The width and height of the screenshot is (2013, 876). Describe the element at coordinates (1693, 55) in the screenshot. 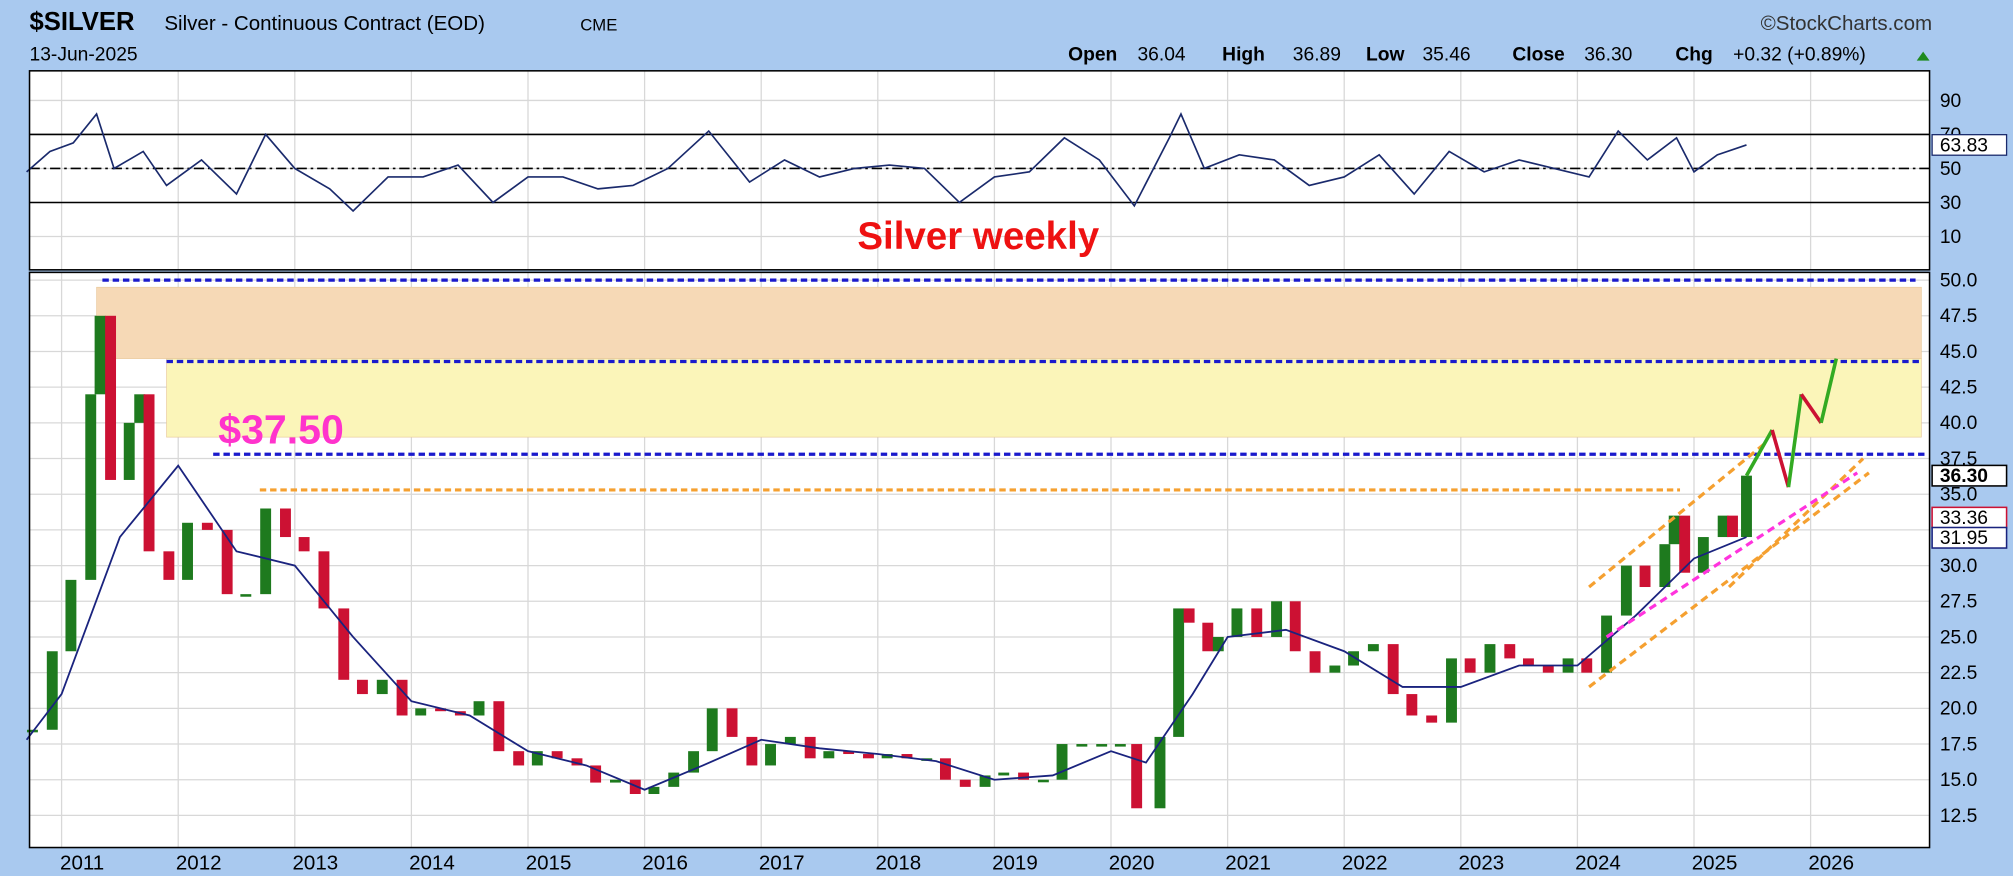

I see `quote-label: Chg` at that location.